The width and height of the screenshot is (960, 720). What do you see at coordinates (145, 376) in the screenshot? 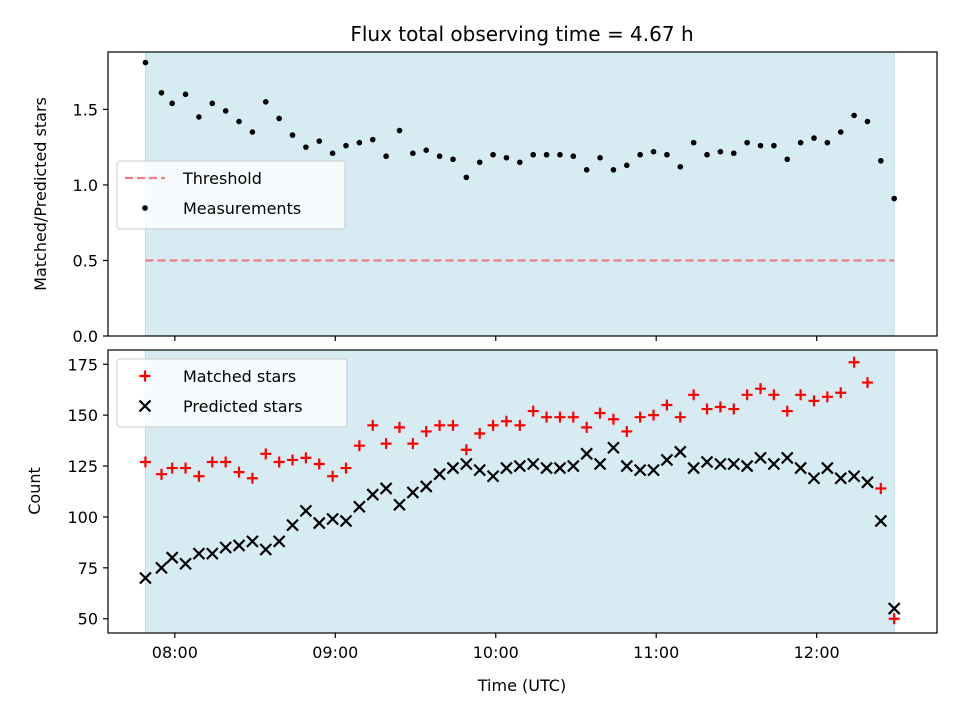
I see `legend-handle-matched` at bounding box center [145, 376].